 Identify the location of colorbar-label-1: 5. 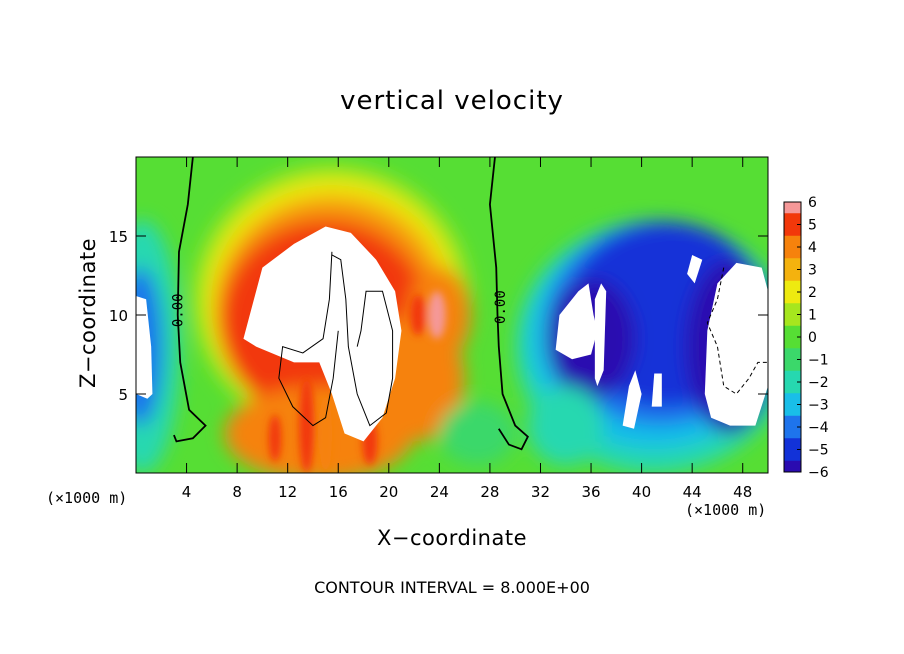
(812, 226).